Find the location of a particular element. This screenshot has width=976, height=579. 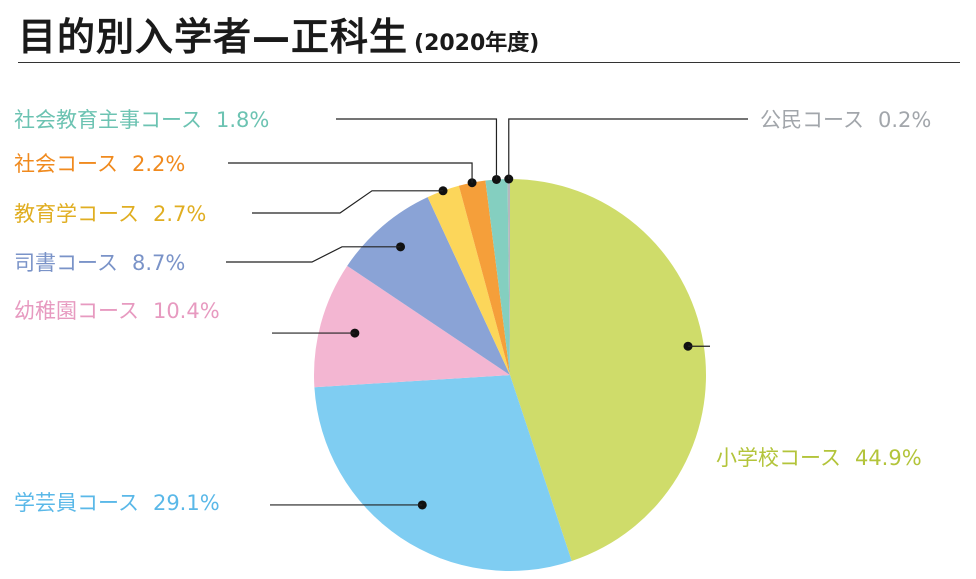

slice-label-5: 教育学コース 2.7% is located at coordinates (110, 214).